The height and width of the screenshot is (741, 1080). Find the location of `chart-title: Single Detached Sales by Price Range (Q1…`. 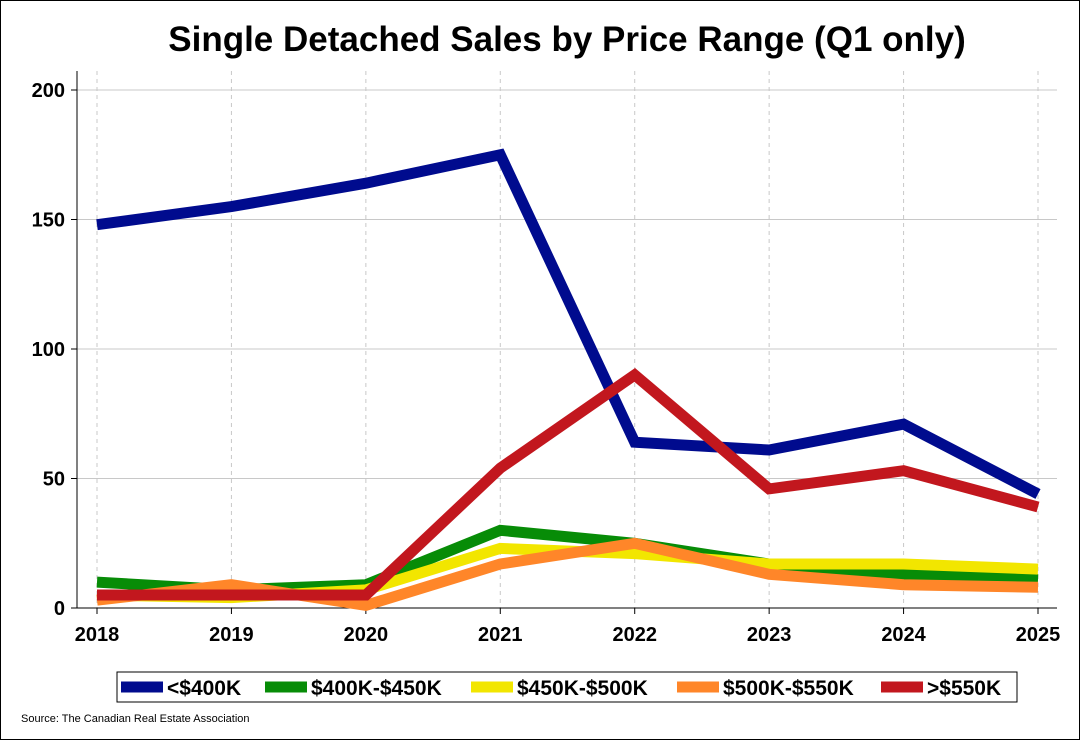

chart-title: Single Detached Sales by Price Range (Q1… is located at coordinates (566, 39).